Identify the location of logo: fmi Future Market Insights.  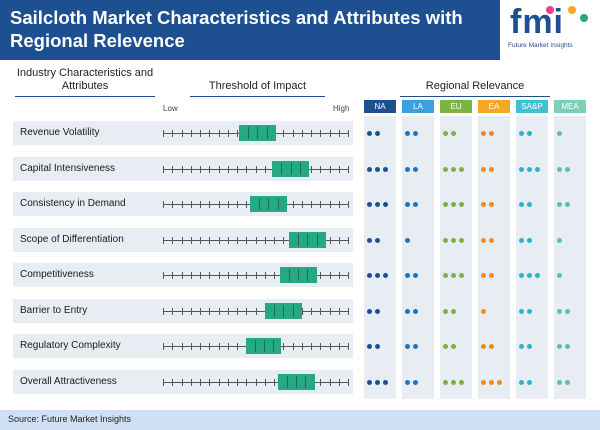
(550, 30).